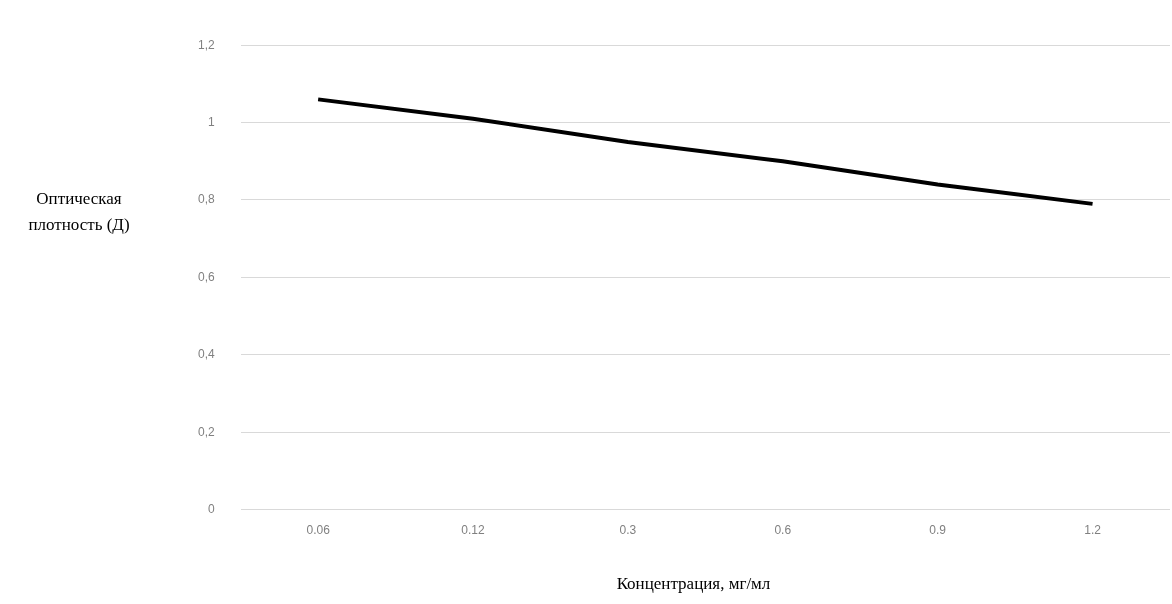  I want to click on y-tick-label: 1, so click(211, 121).